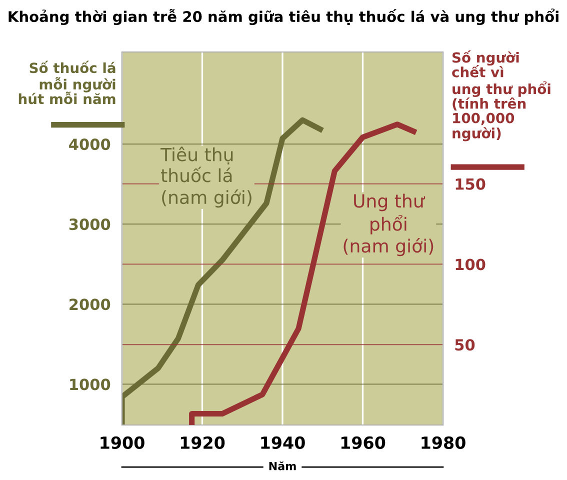 This screenshot has width=567, height=480. I want to click on y2-tick-label: 50, so click(465, 345).